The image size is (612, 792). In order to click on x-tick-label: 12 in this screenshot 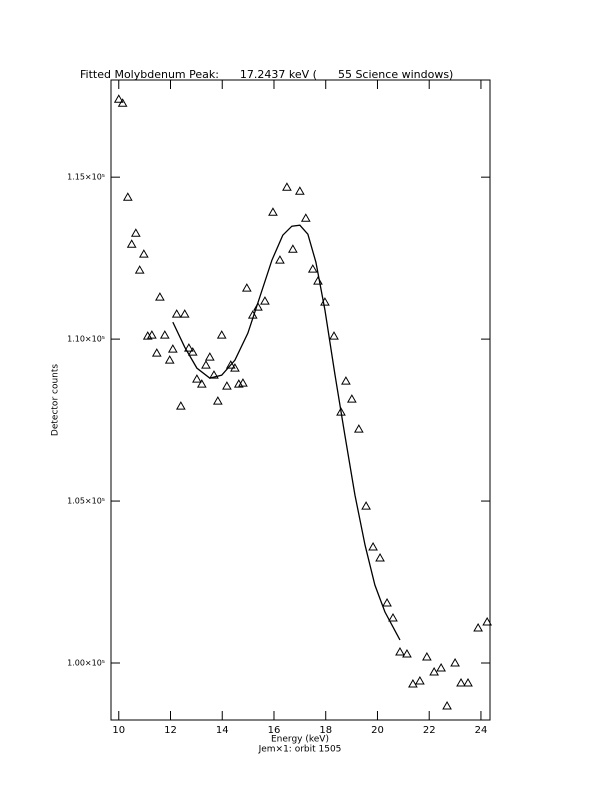, I will do `click(170, 730)`.